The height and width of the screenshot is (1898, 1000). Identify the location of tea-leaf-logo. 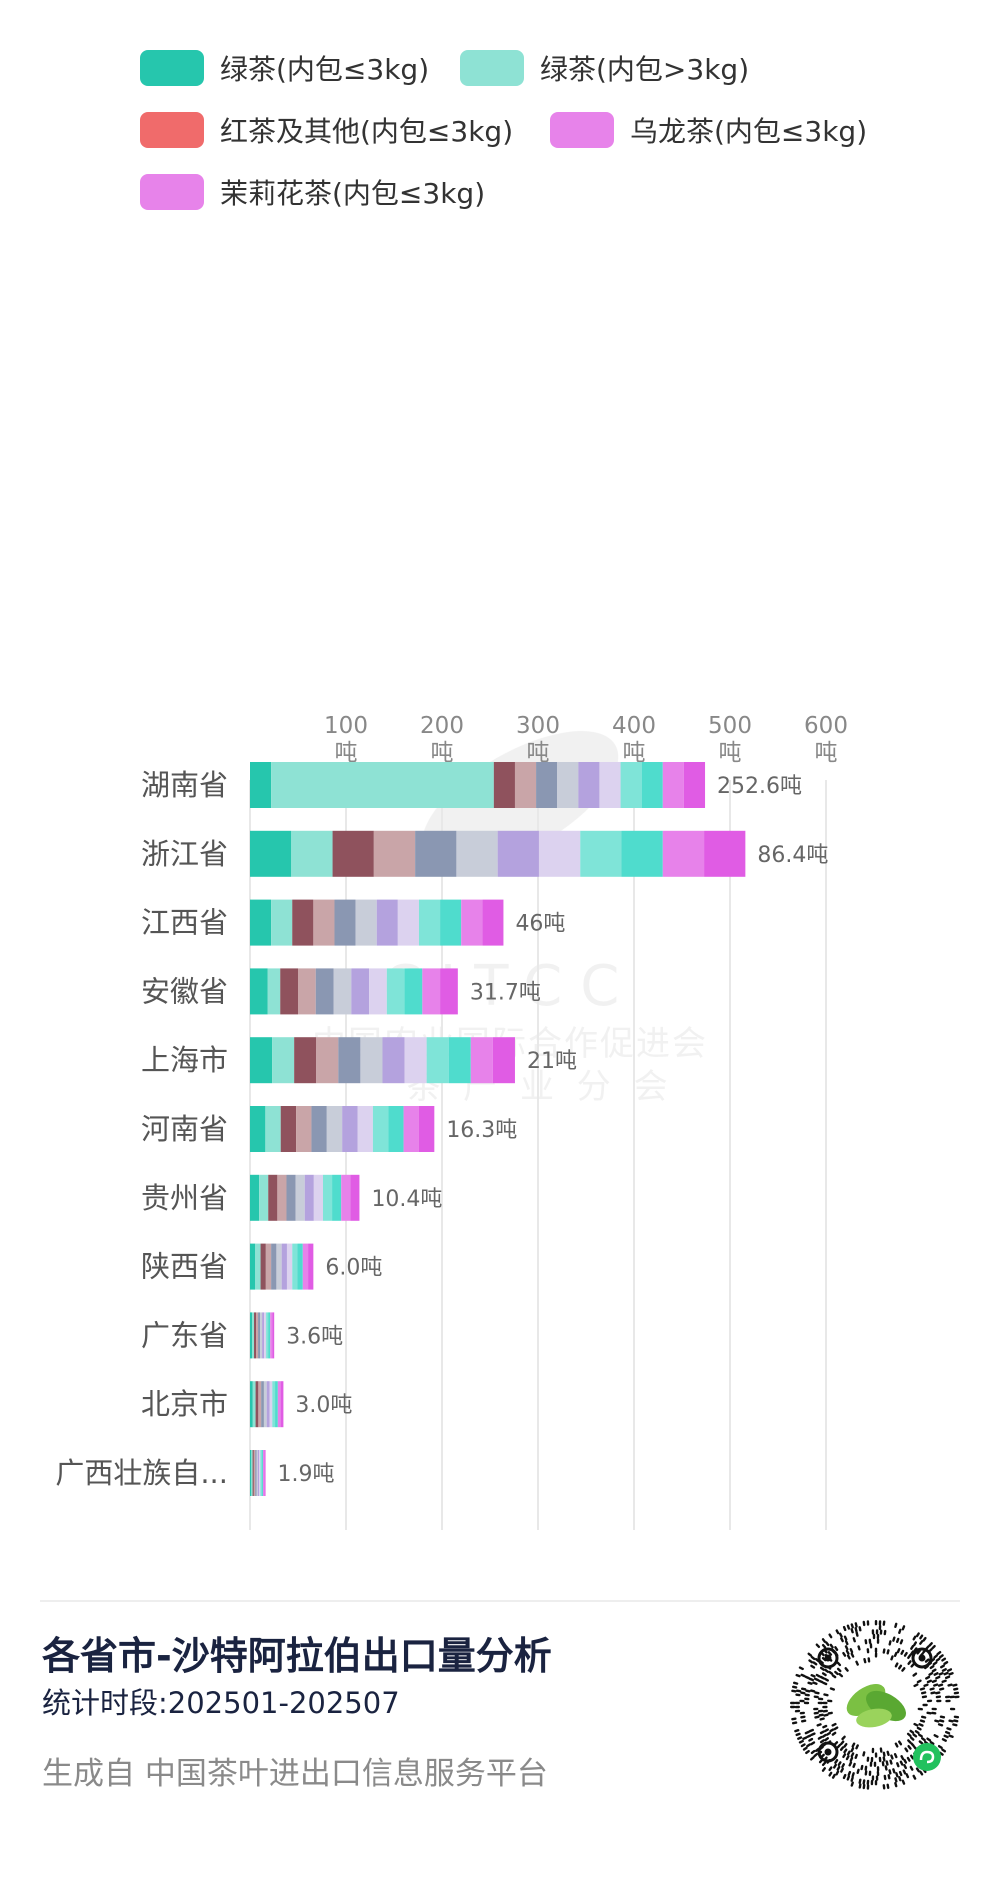
(876, 1706).